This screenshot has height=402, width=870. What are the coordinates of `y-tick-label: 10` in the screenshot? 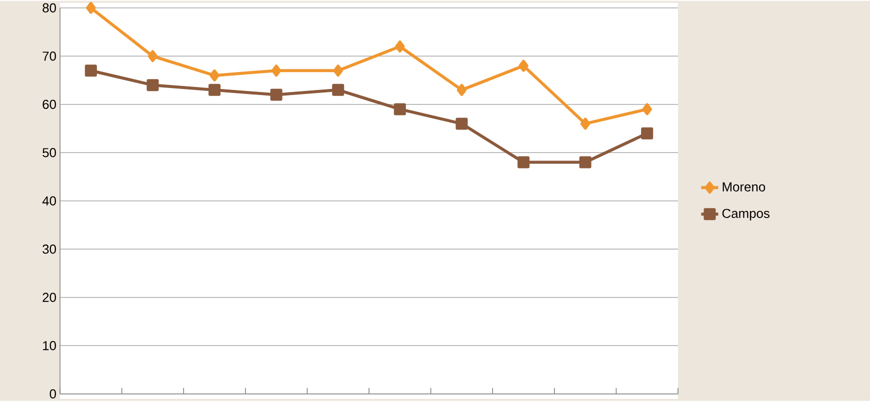 It's located at (49, 345).